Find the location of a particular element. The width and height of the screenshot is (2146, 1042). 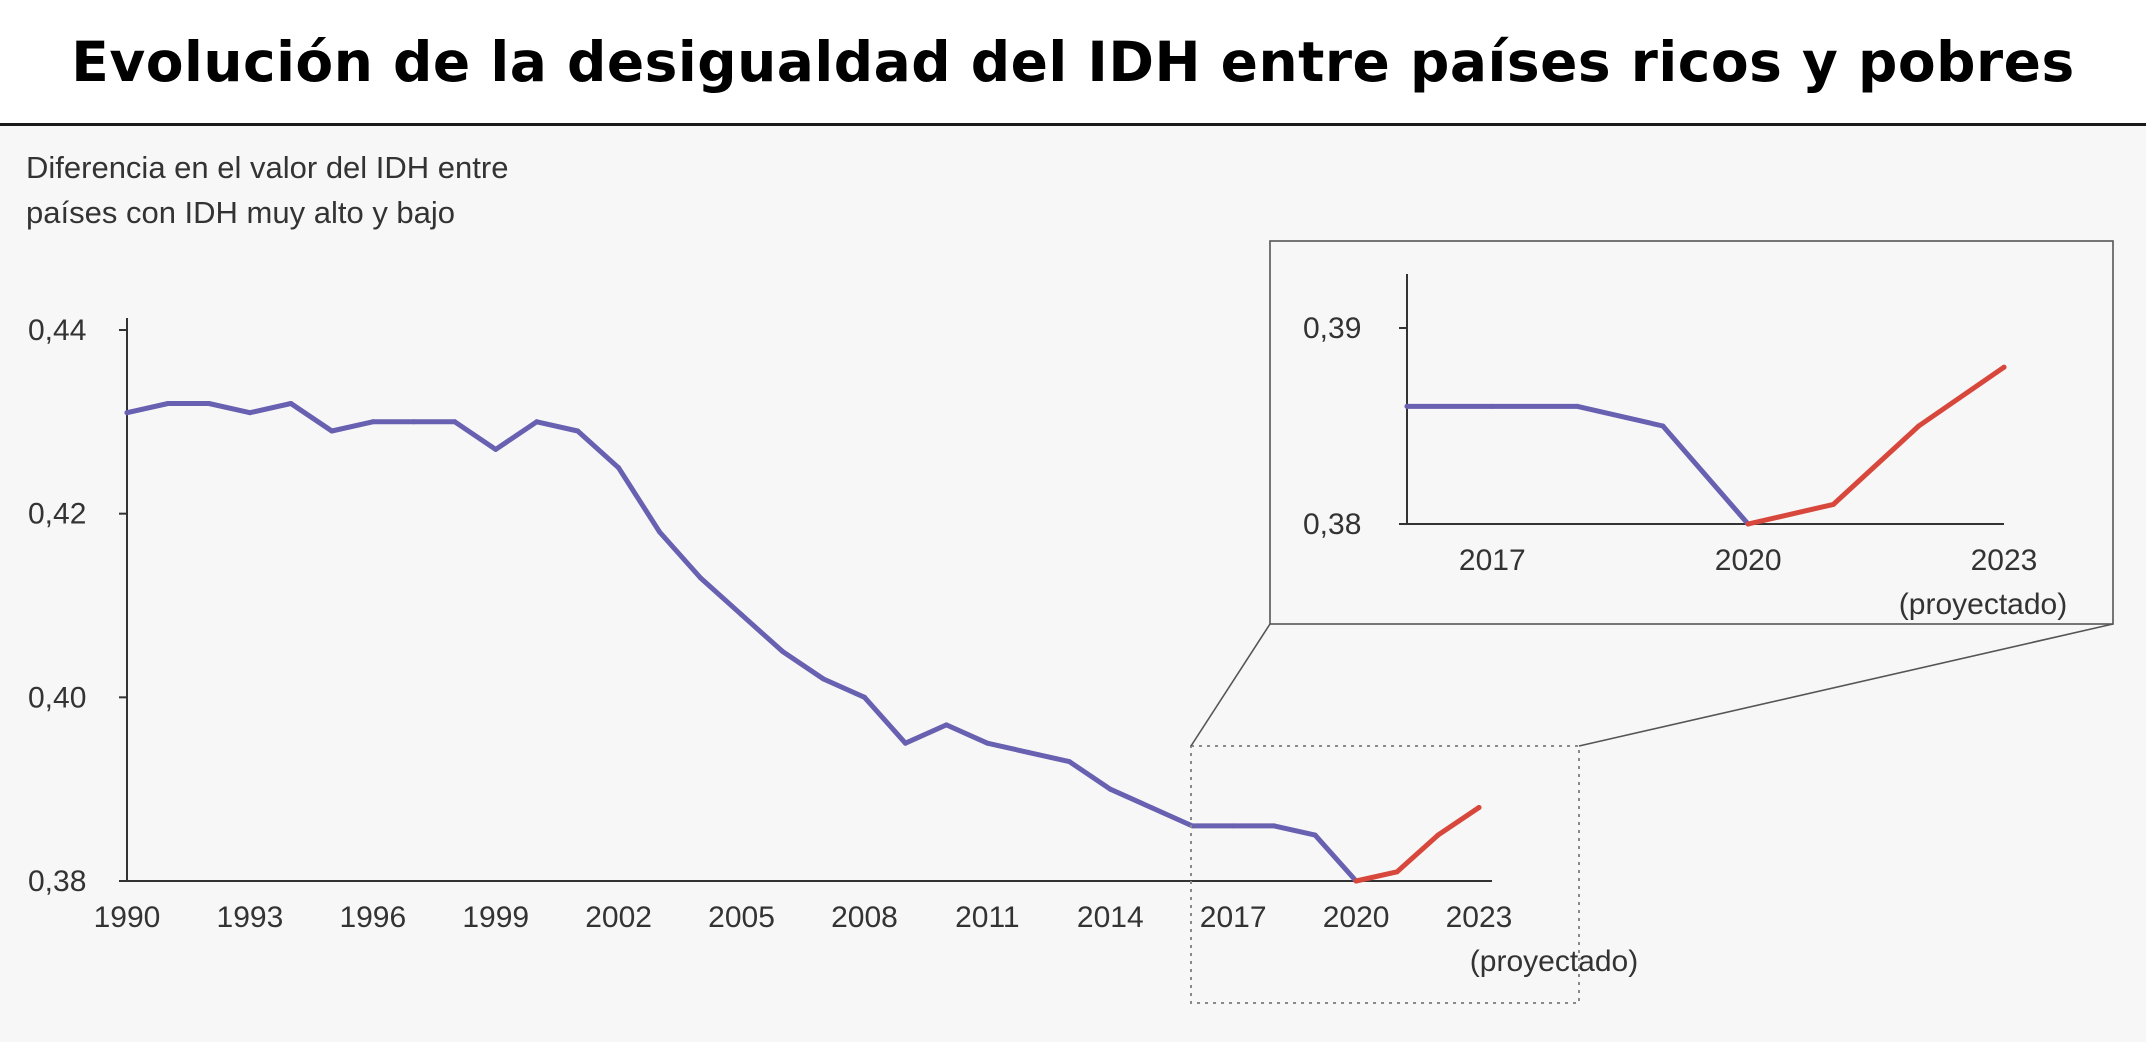

inset-x-tick-label: 2023 is located at coordinates (2004, 560).